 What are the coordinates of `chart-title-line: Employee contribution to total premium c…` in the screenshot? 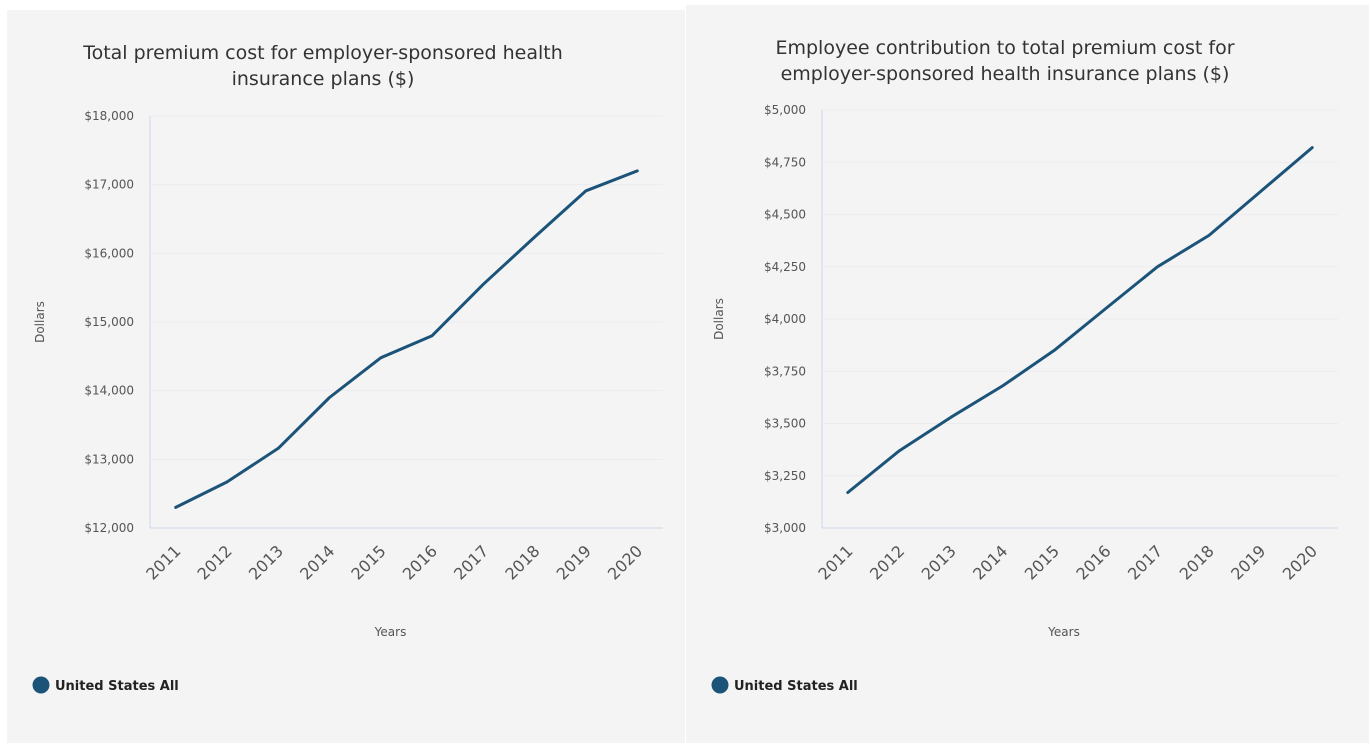 It's located at (1004, 48).